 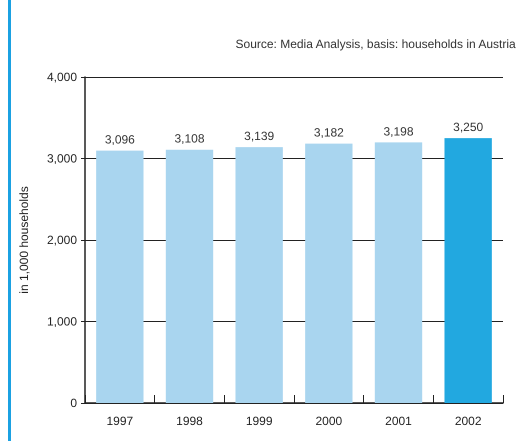 I want to click on data-label: 3,250, so click(x=468, y=127).